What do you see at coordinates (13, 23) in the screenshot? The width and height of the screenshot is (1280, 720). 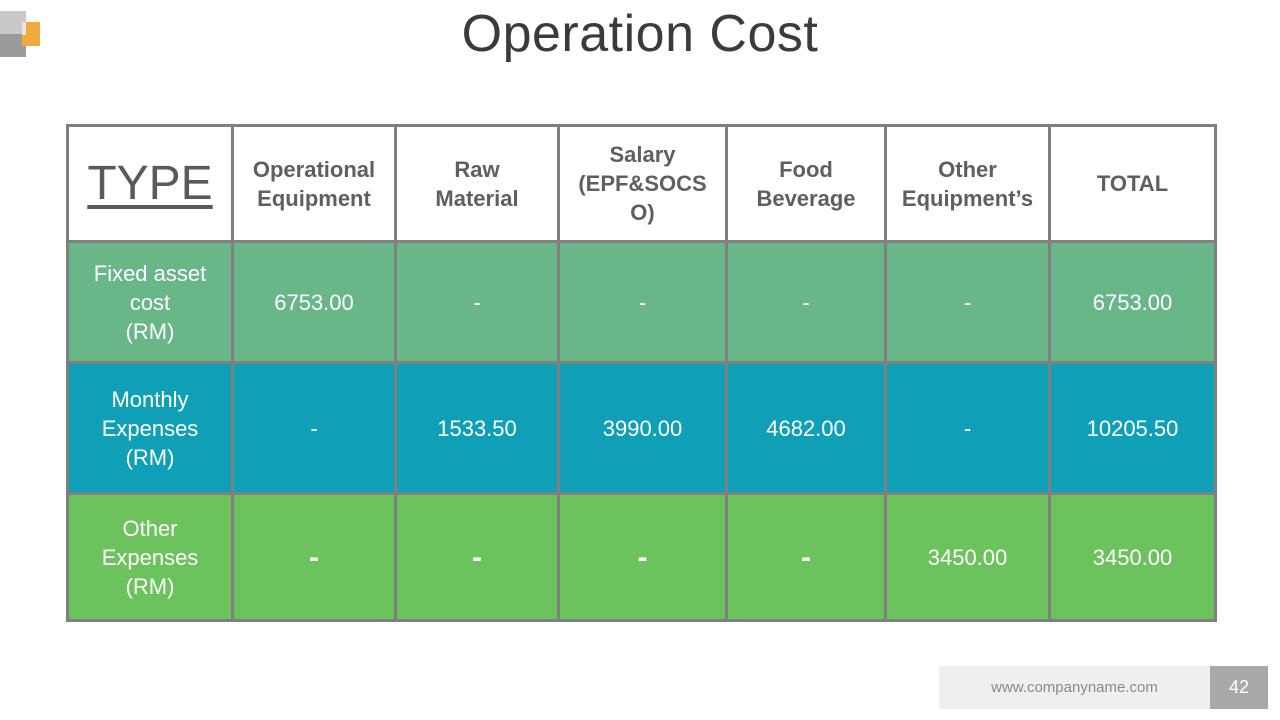 I see `logo-square-light` at bounding box center [13, 23].